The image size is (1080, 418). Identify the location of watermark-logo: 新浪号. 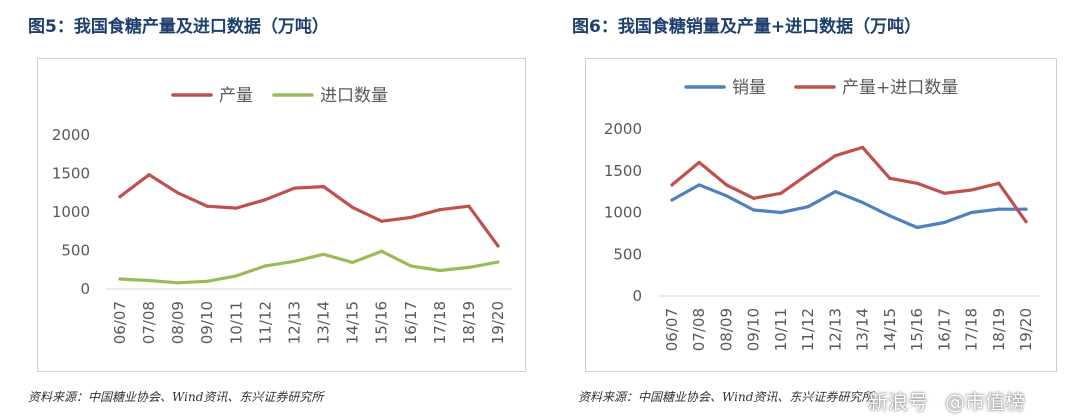
(898, 402).